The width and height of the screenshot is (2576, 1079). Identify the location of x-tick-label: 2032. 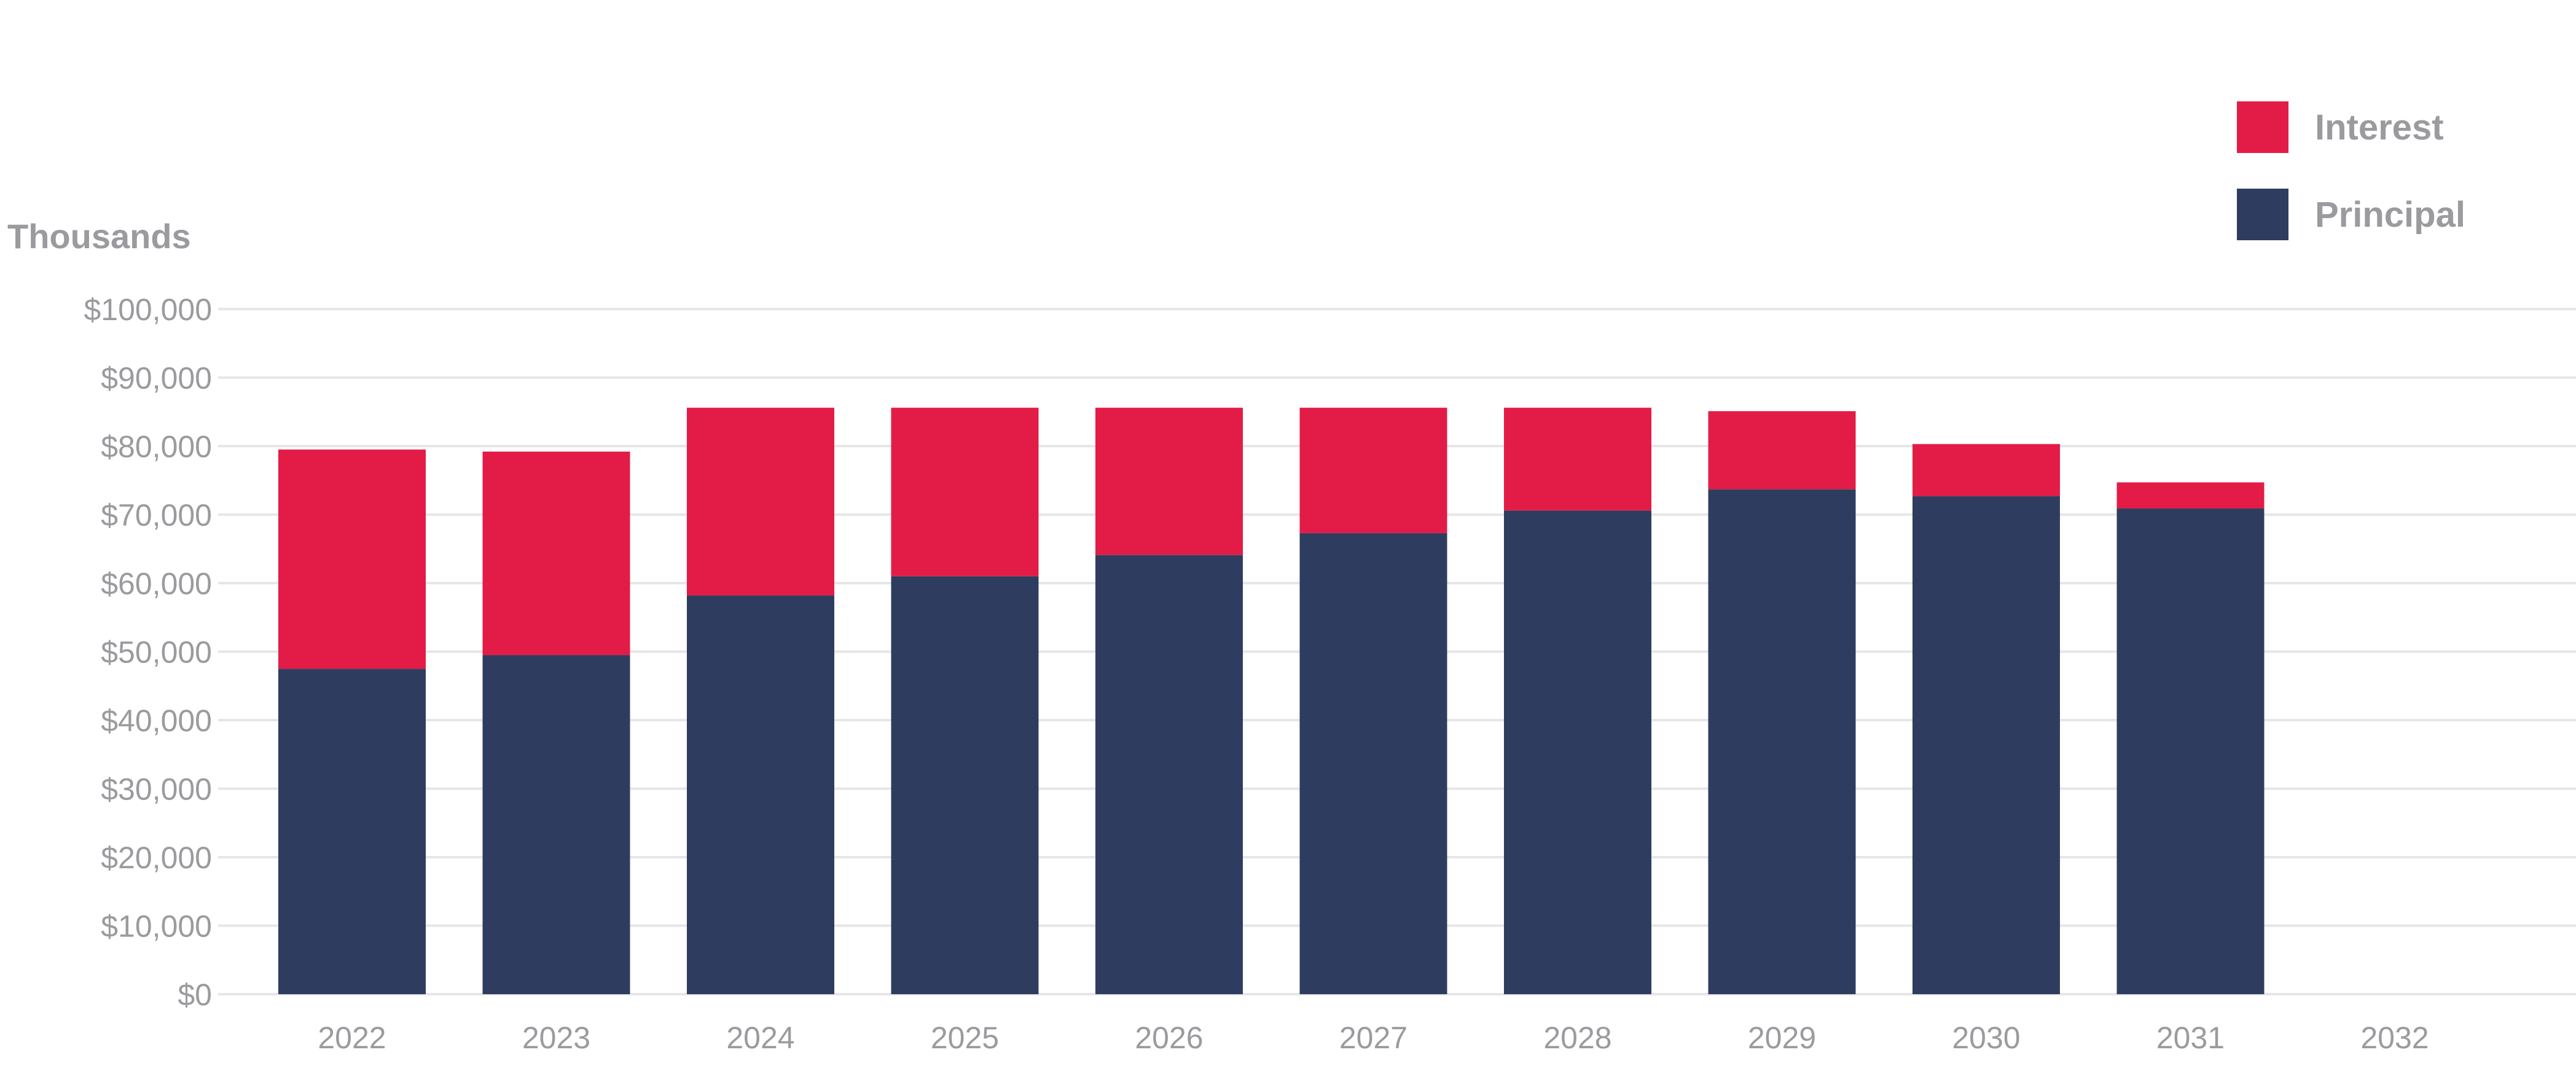
(2394, 1038).